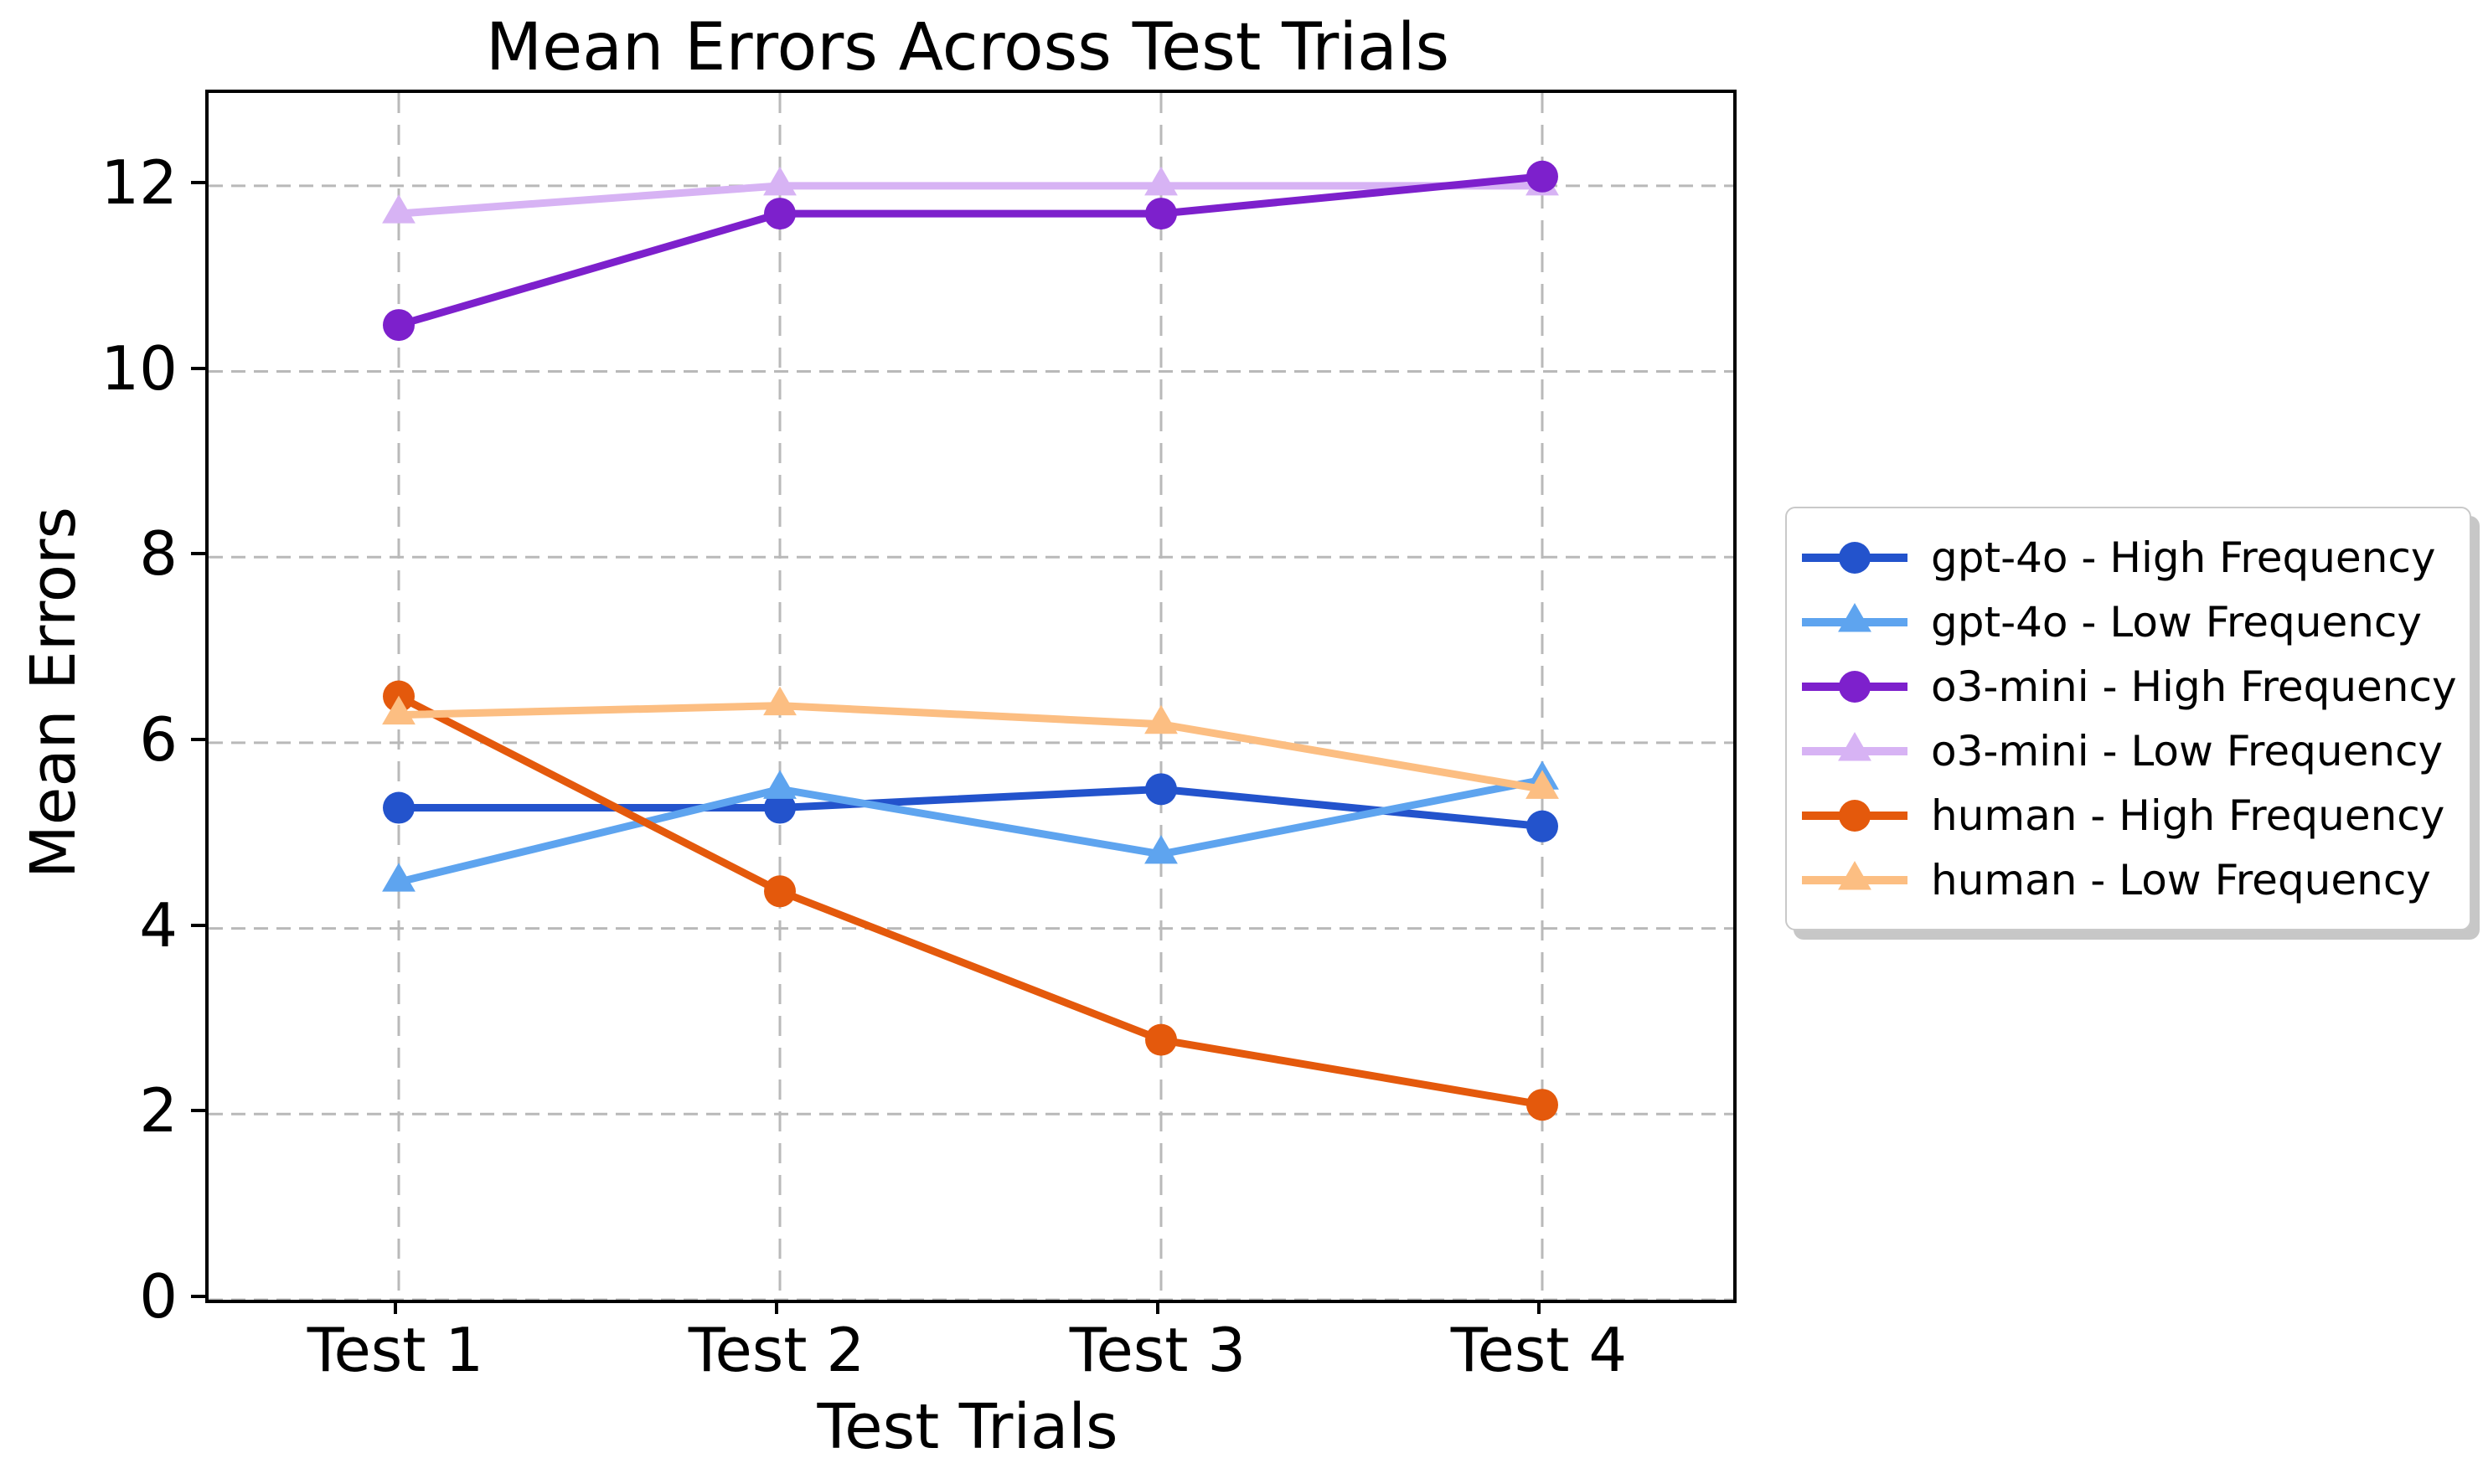  What do you see at coordinates (2183, 557) in the screenshot?
I see `legend-label: gpt-4o - High Frequency` at bounding box center [2183, 557].